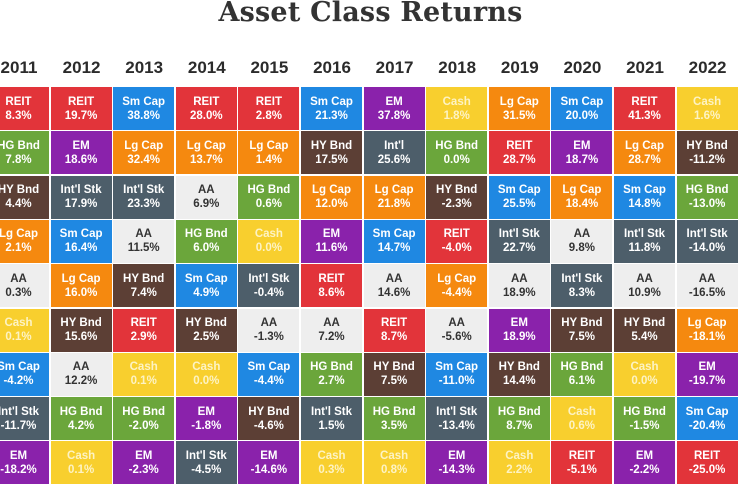 The width and height of the screenshot is (741, 486). Describe the element at coordinates (457, 286) in the screenshot. I see `return-cell: Lg Cap -4.4%` at that location.